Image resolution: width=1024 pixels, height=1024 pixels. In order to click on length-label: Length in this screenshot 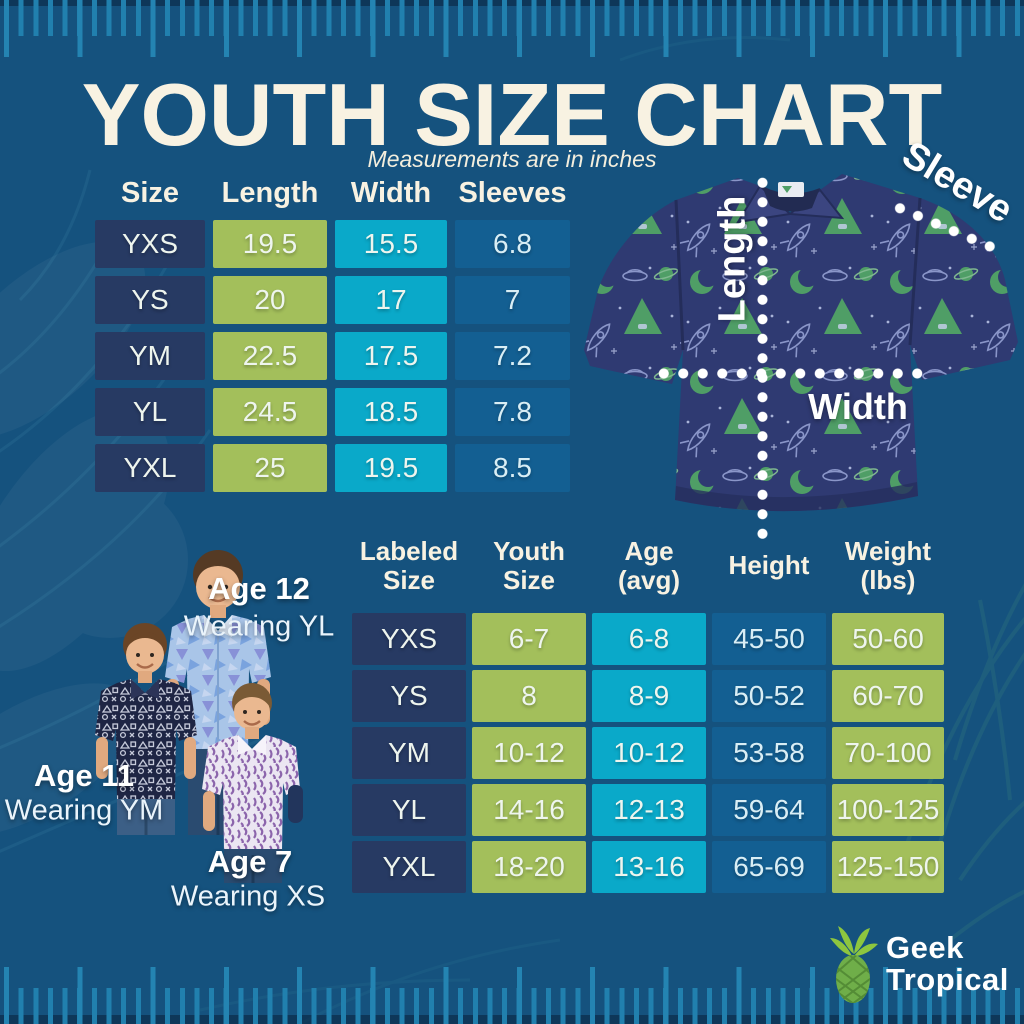, I will do `click(732, 259)`.